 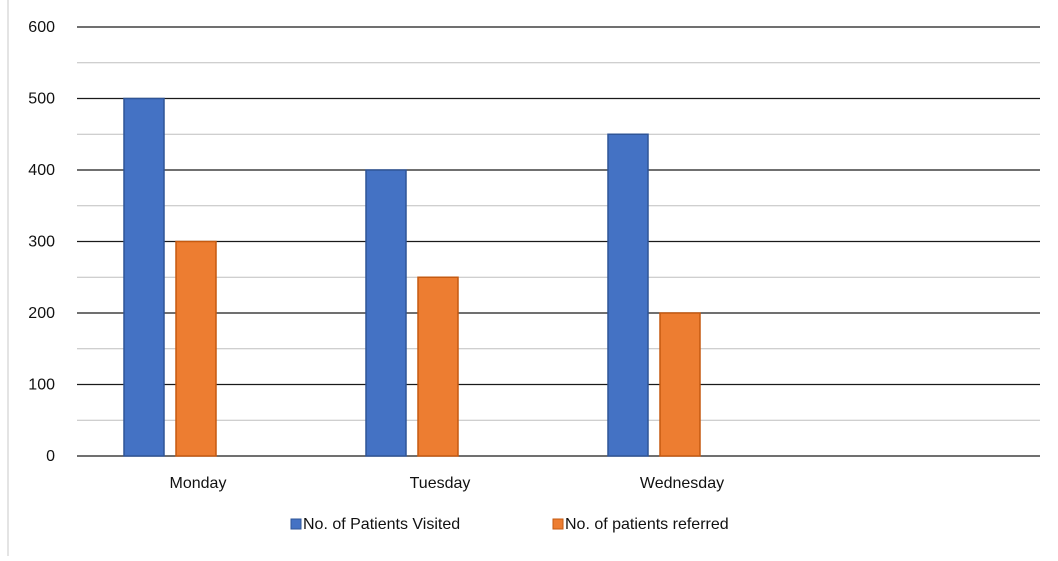 What do you see at coordinates (41, 27) in the screenshot?
I see `y-tick-label: 600` at bounding box center [41, 27].